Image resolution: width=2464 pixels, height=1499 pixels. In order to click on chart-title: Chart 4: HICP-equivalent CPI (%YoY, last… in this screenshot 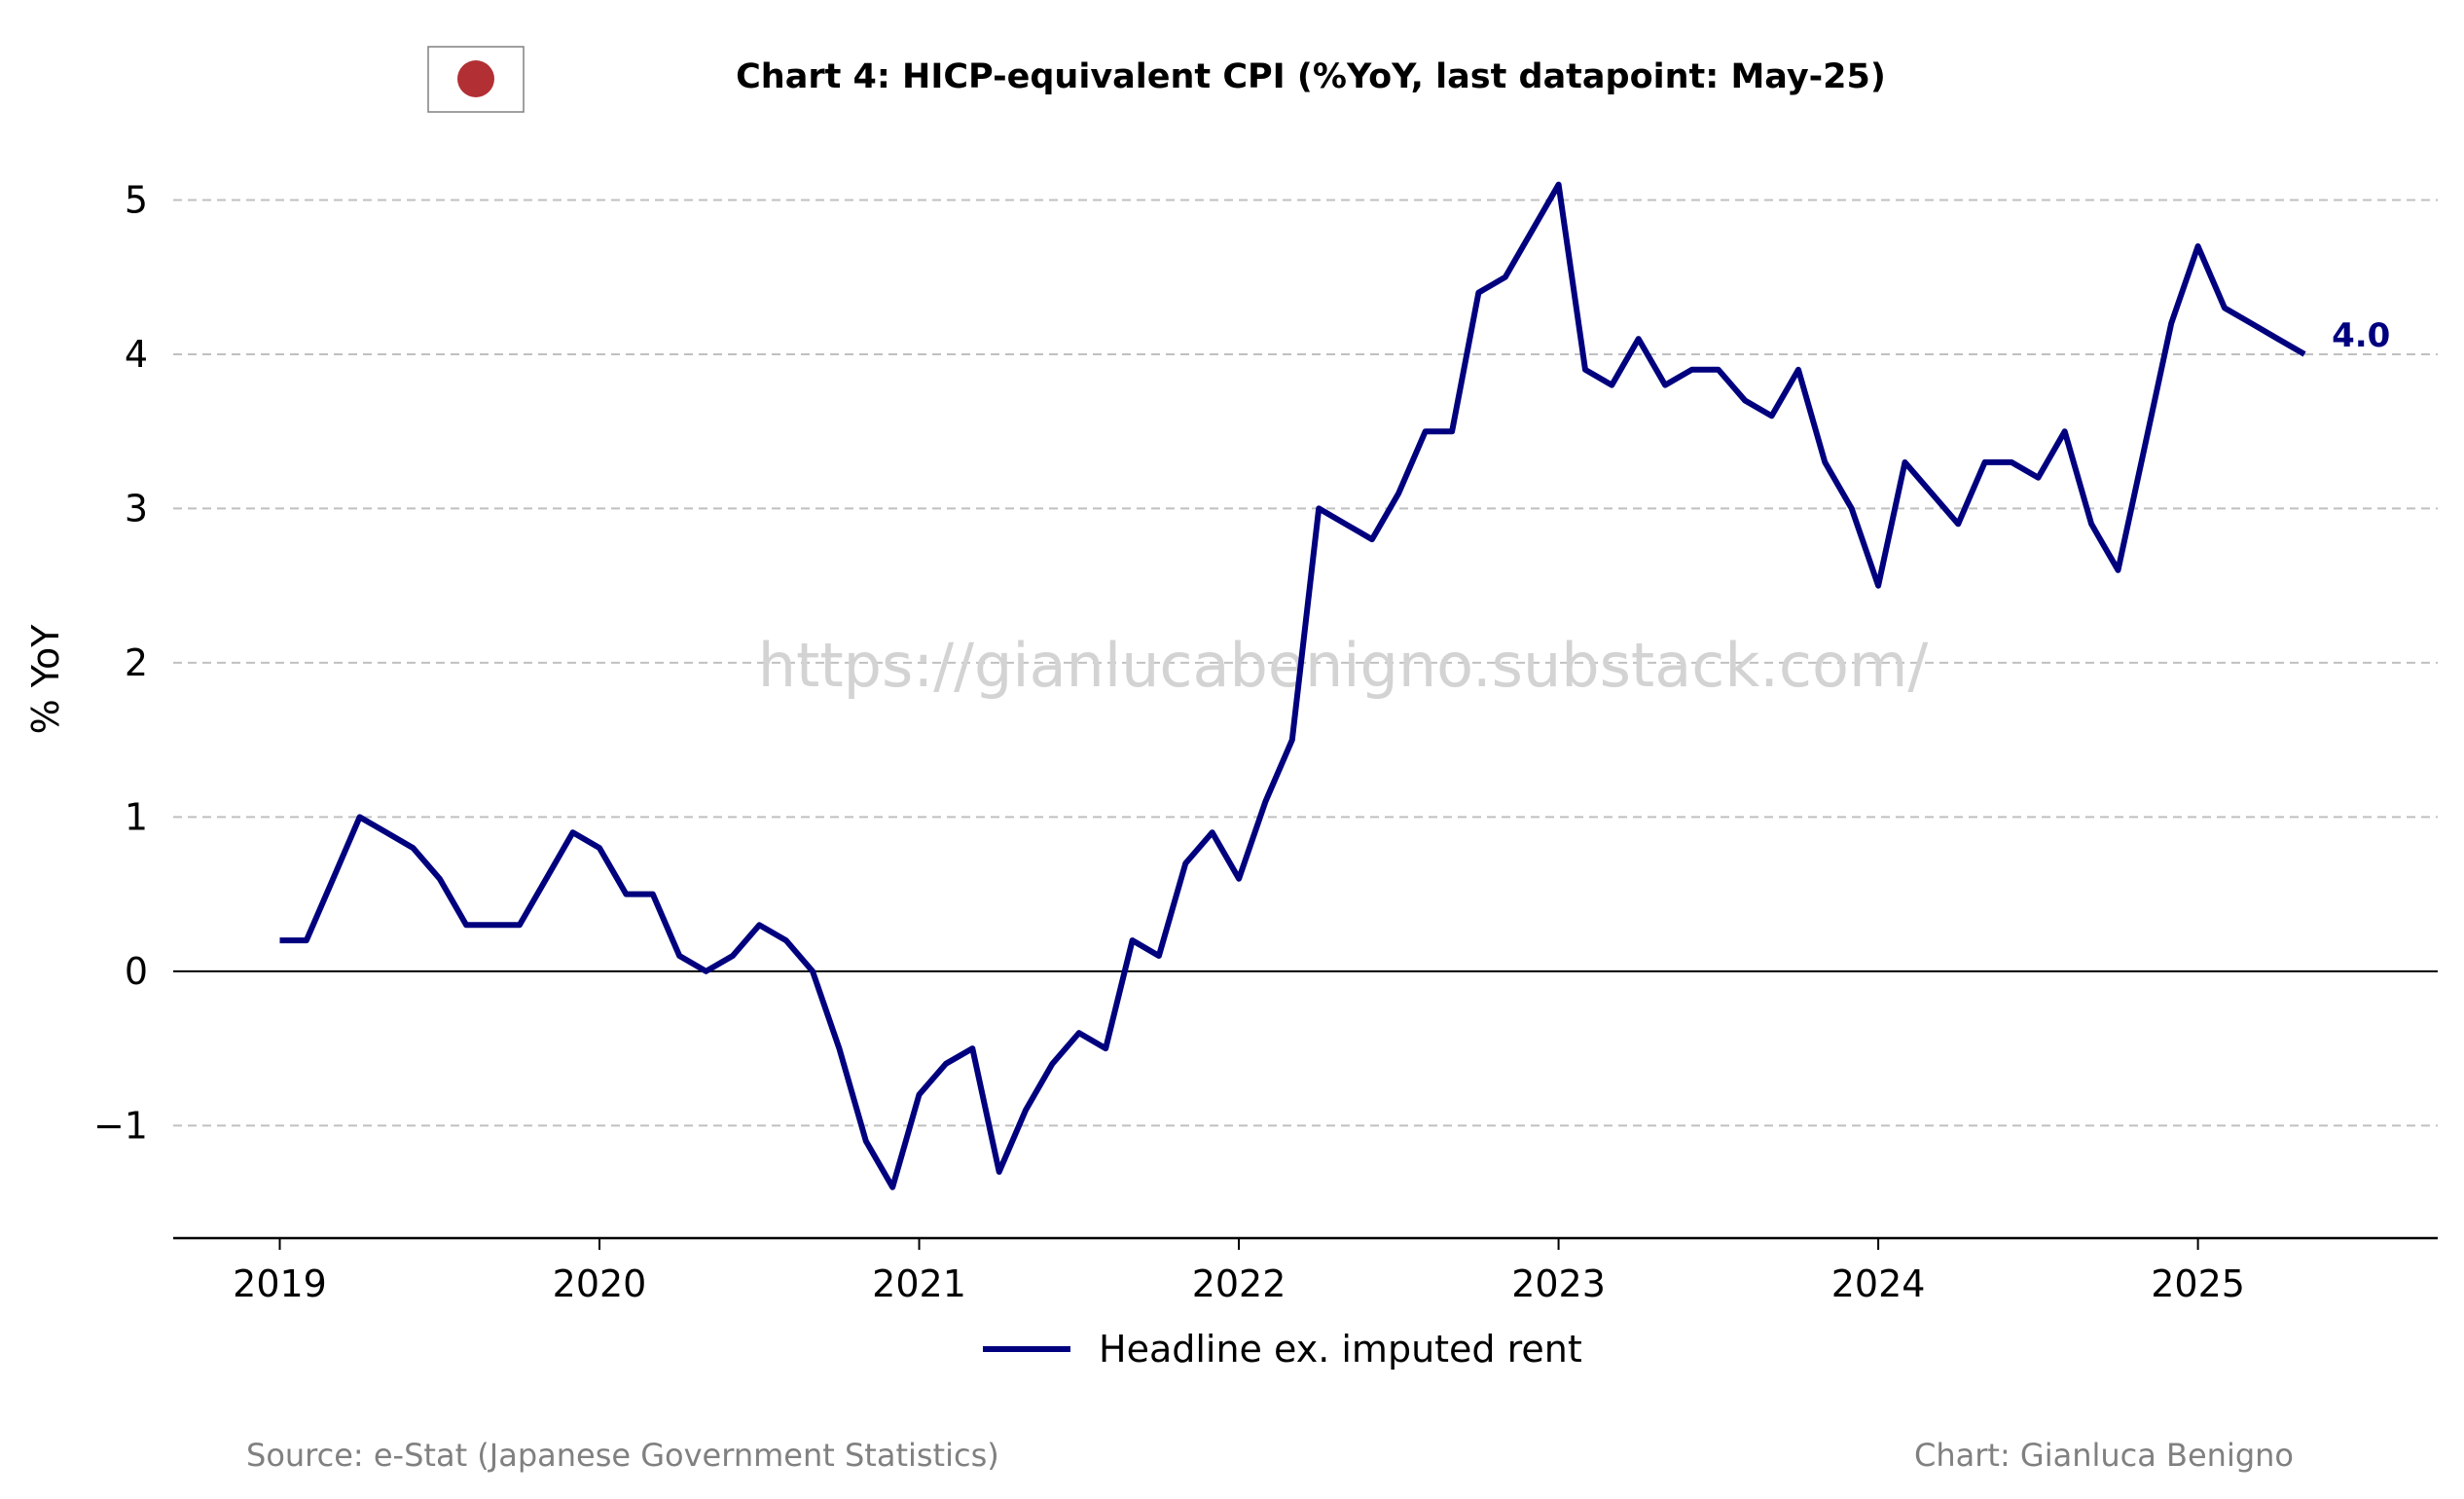, I will do `click(1311, 76)`.